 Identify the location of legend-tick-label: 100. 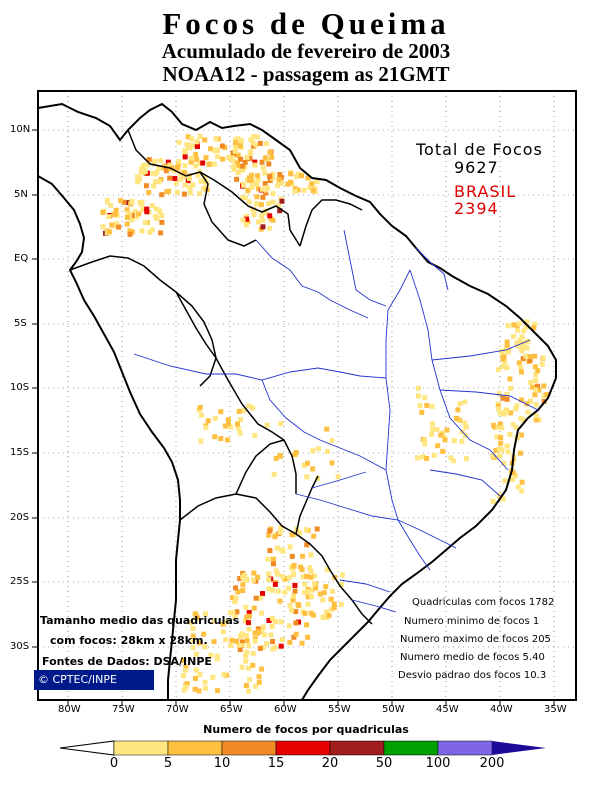
(438, 763).